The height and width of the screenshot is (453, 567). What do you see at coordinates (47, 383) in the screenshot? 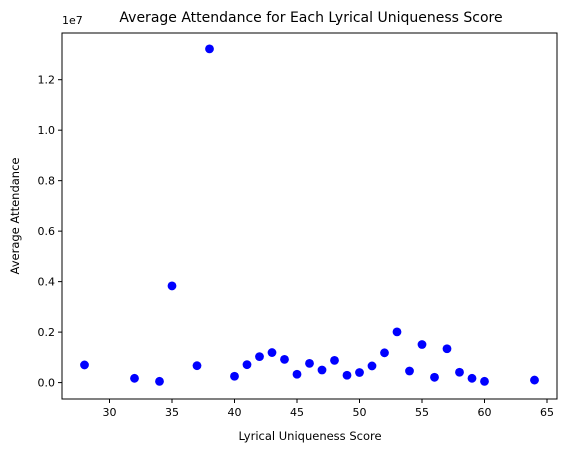
I see `y-tick-label: 0.0` at bounding box center [47, 383].